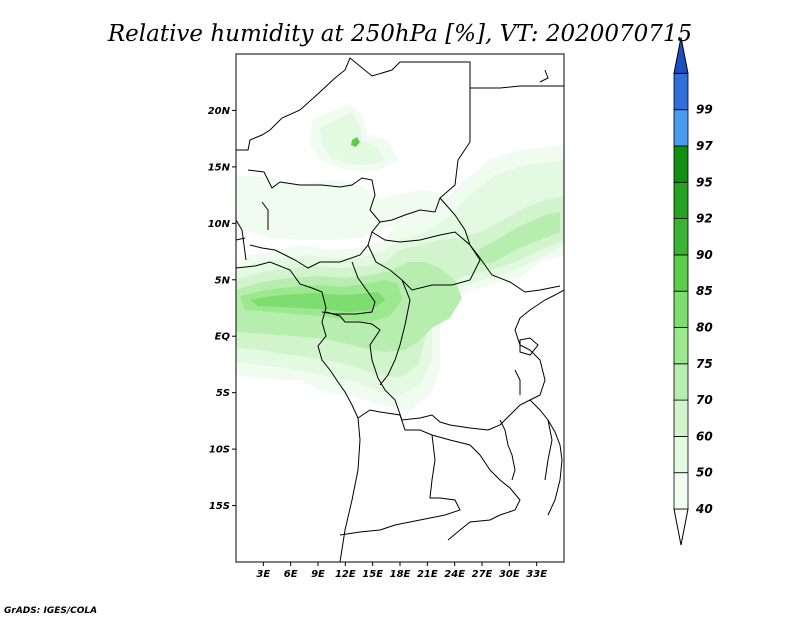 This screenshot has height=618, width=800. Describe the element at coordinates (219, 450) in the screenshot. I see `lat-tick-label: 10S` at that location.